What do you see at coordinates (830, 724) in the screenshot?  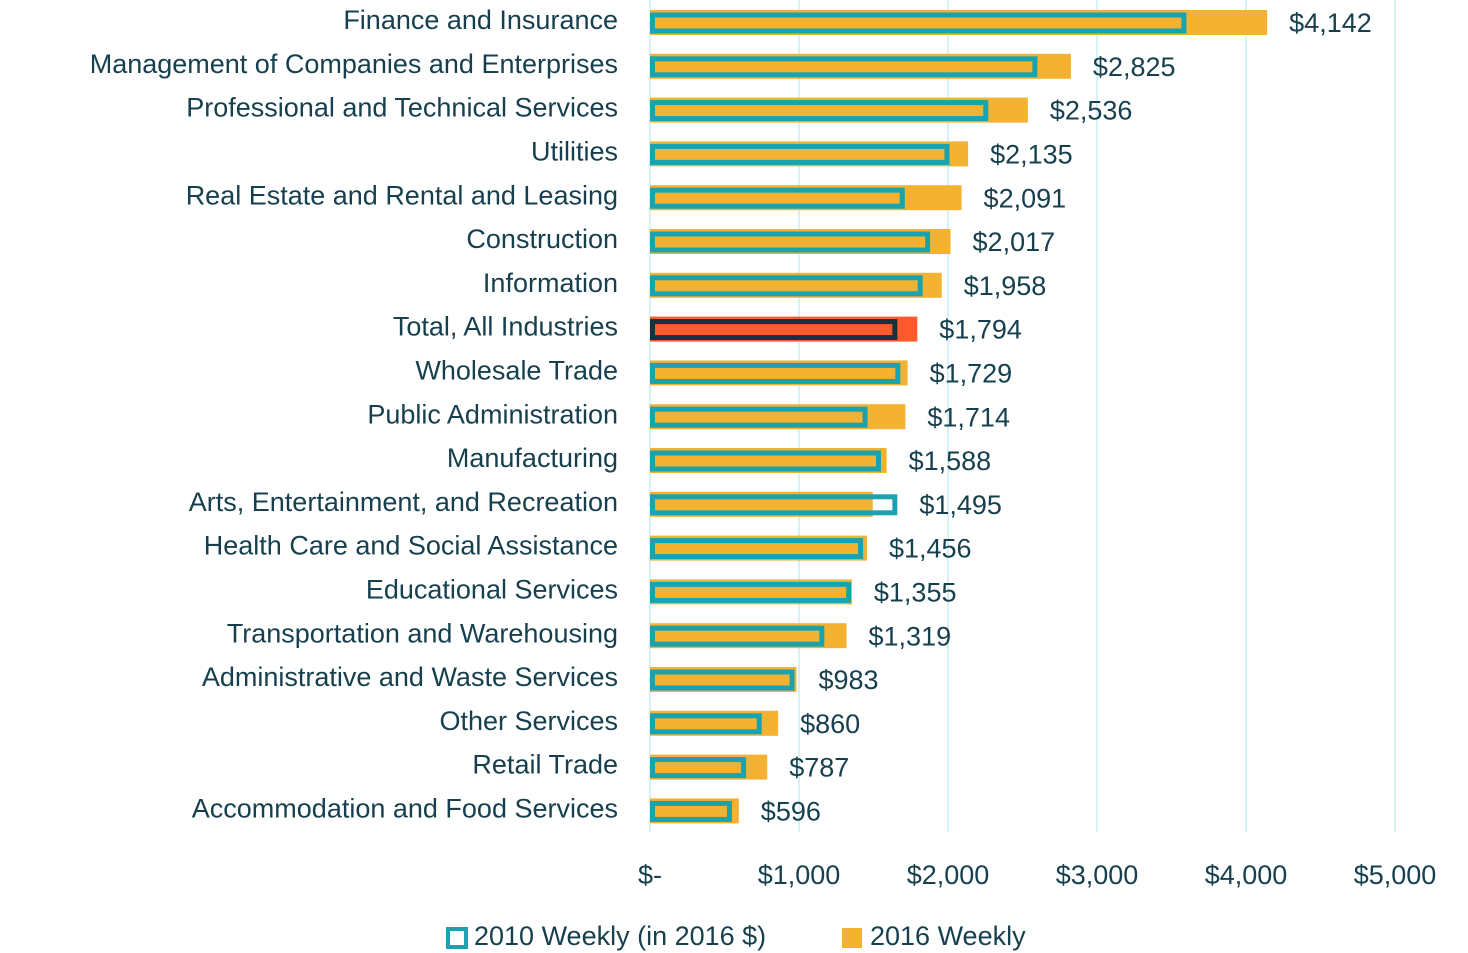 I see `data-label: $860` at bounding box center [830, 724].